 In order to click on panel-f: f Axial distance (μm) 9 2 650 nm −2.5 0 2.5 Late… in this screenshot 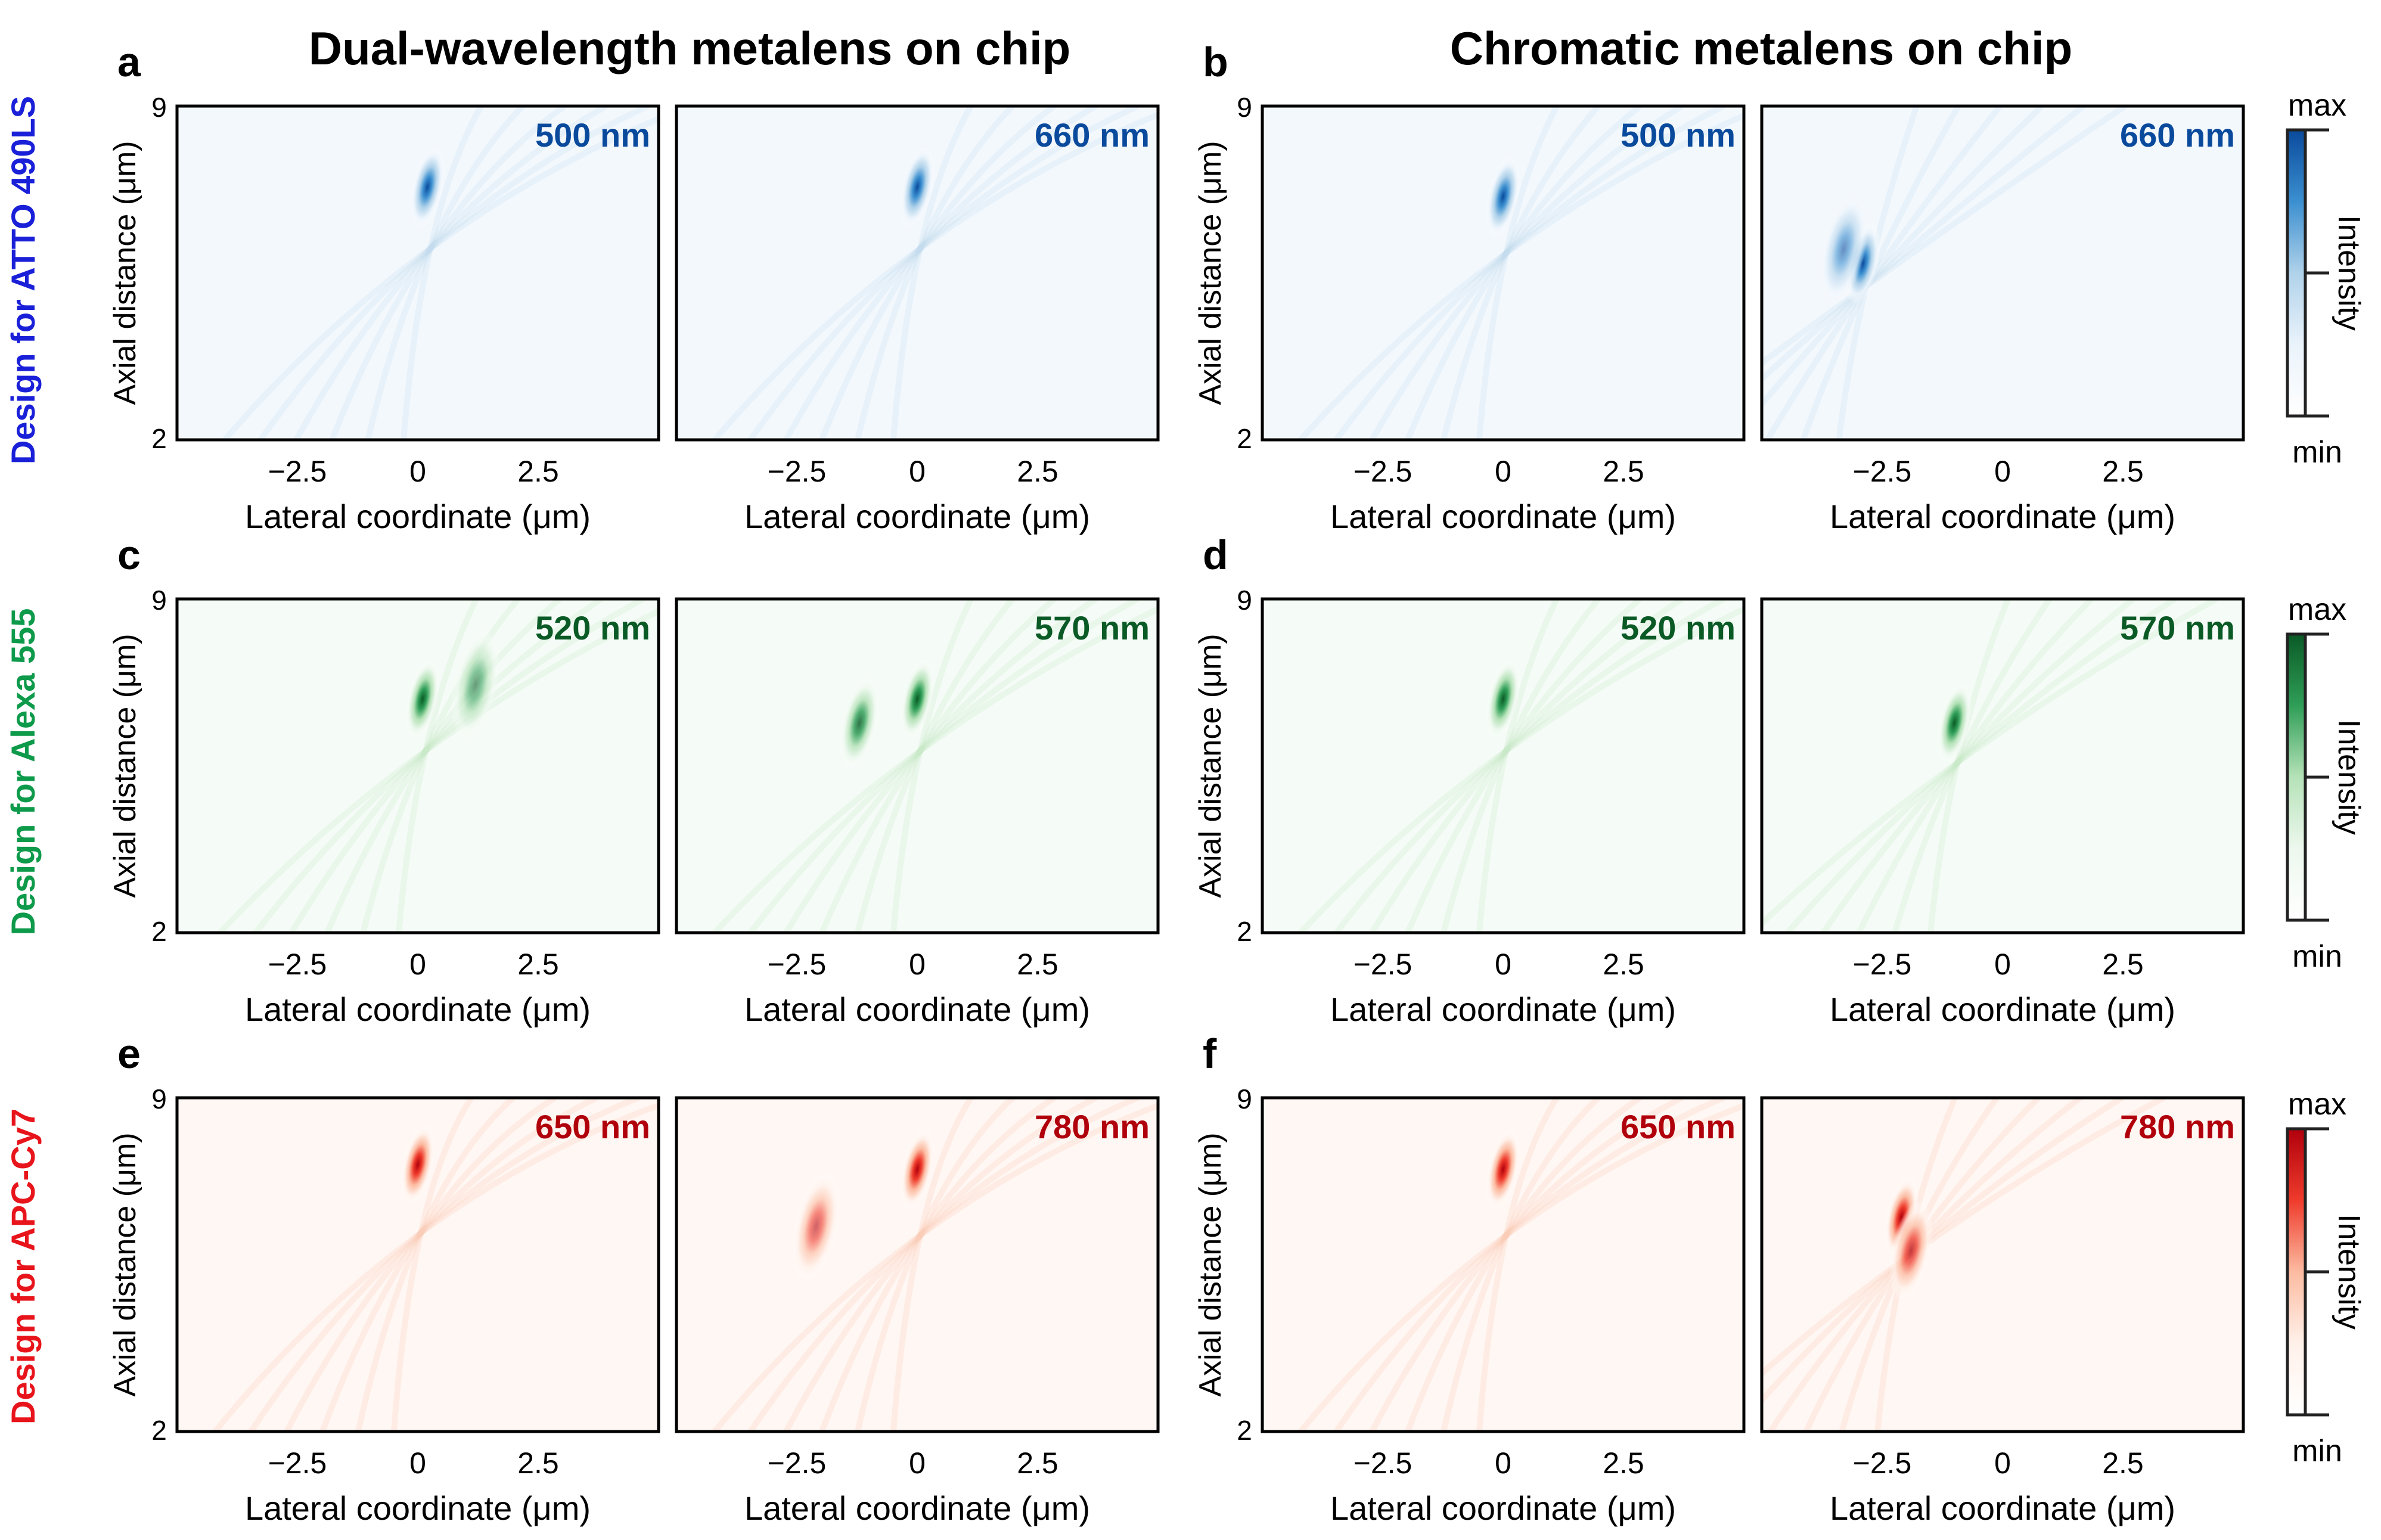, I will do `click(1719, 1278)`.